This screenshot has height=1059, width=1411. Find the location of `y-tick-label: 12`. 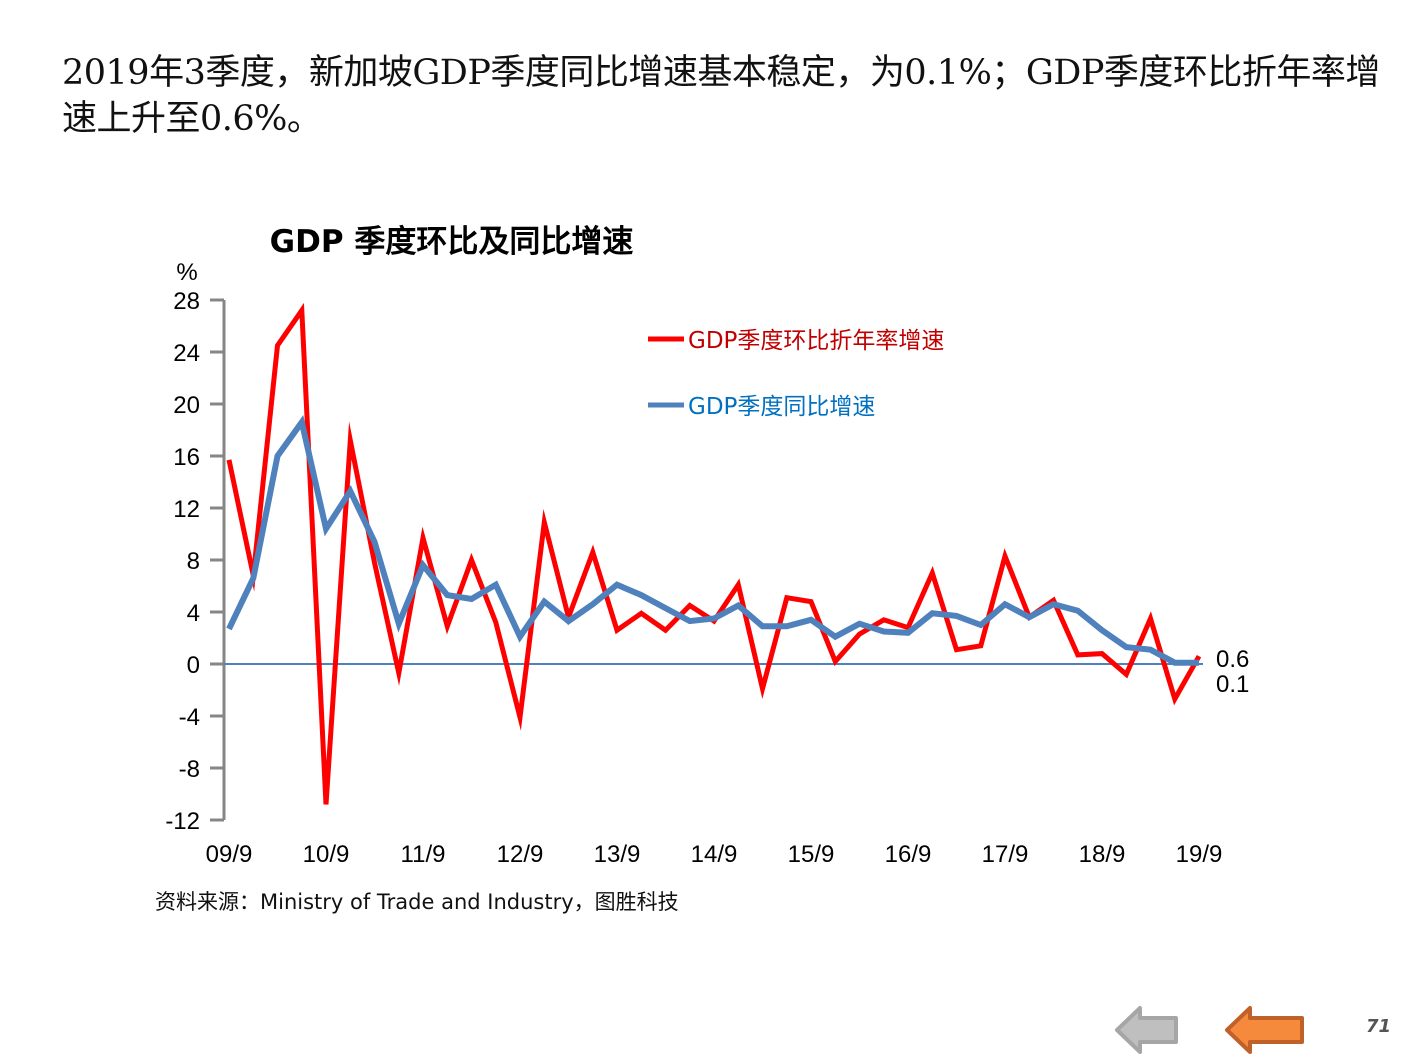

y-tick-label: 12 is located at coordinates (186, 509).